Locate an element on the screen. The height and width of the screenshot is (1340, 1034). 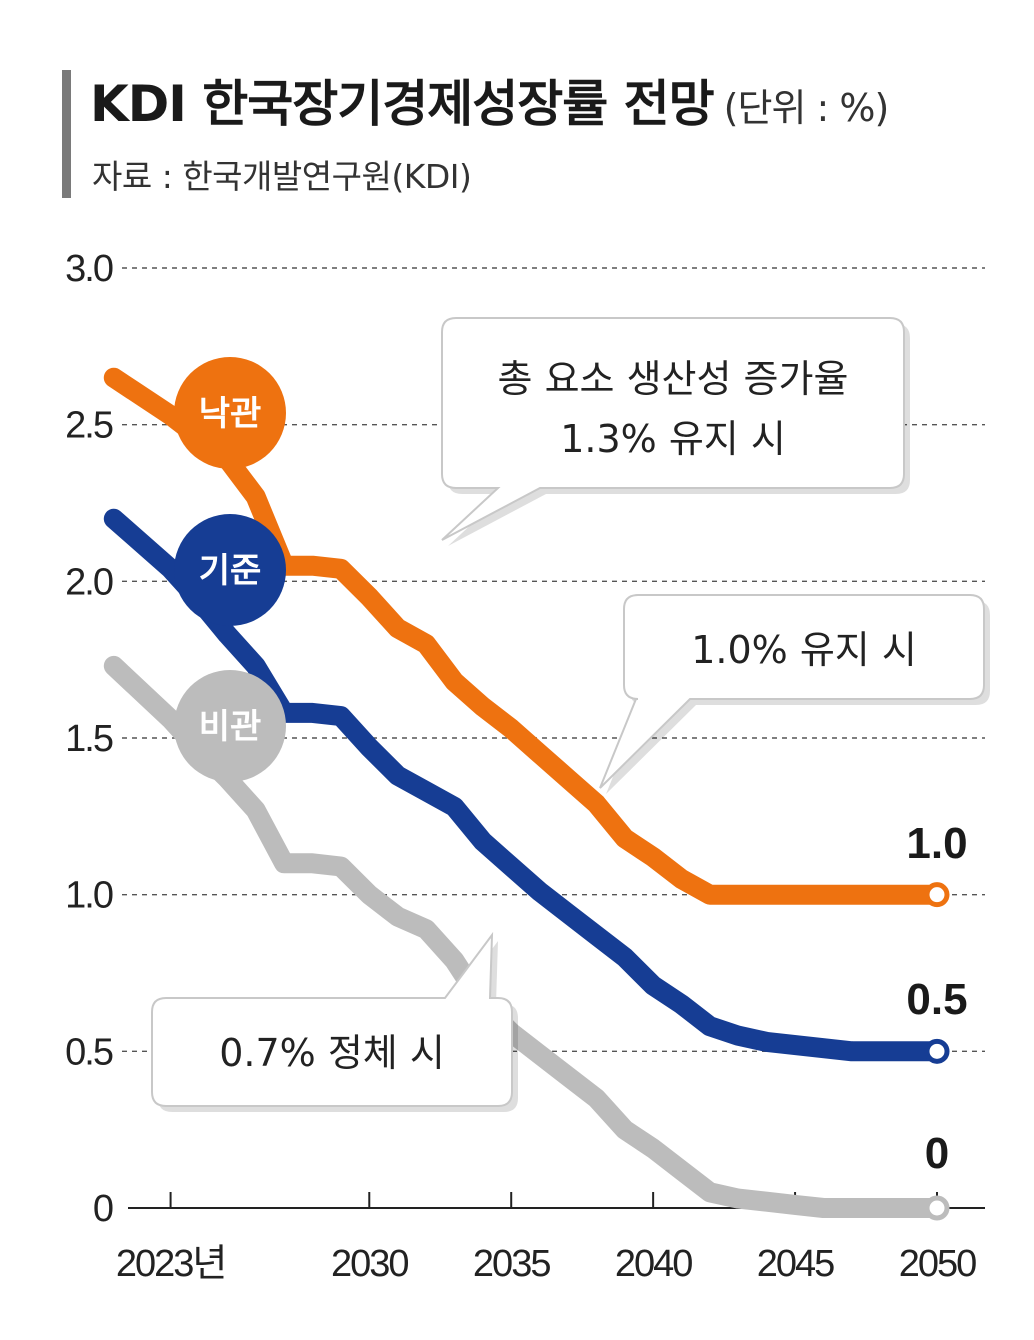
y-tick-label: 1.5 is located at coordinates (89, 739).